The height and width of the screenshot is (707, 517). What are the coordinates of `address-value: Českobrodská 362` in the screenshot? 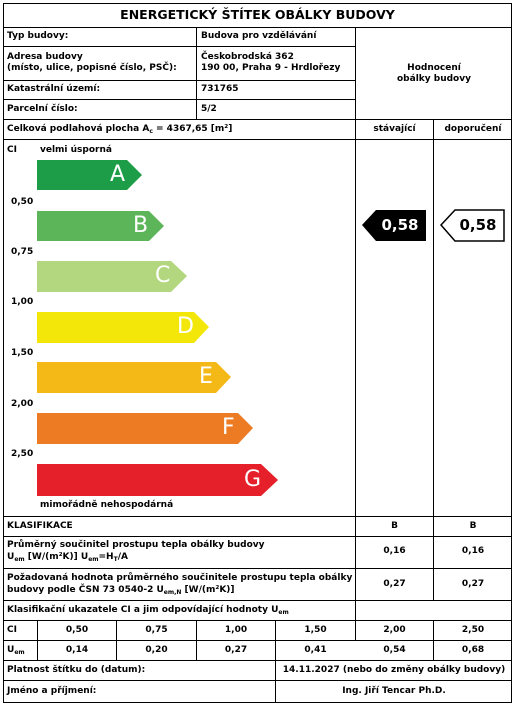 It's located at (247, 57).